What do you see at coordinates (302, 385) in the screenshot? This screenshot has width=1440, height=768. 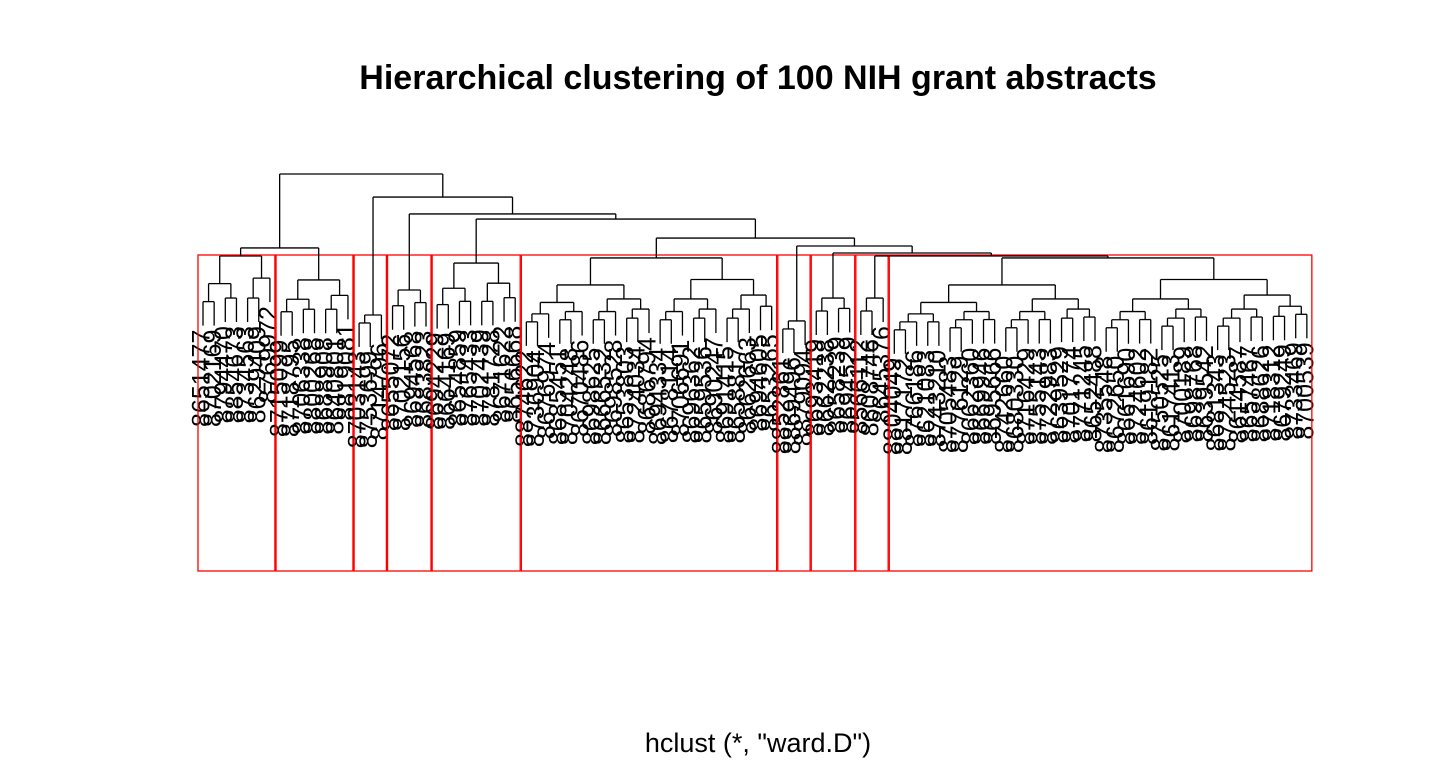 I see `leaf-label: 8706338` at bounding box center [302, 385].